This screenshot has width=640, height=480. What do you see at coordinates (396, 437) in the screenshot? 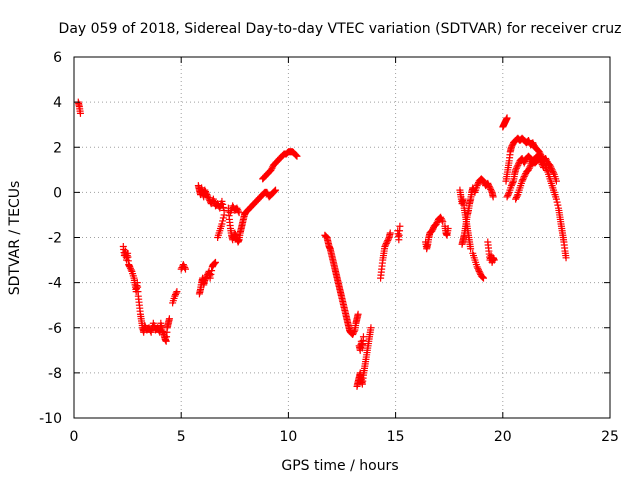
I see `x-tick-label: 15` at bounding box center [396, 437].